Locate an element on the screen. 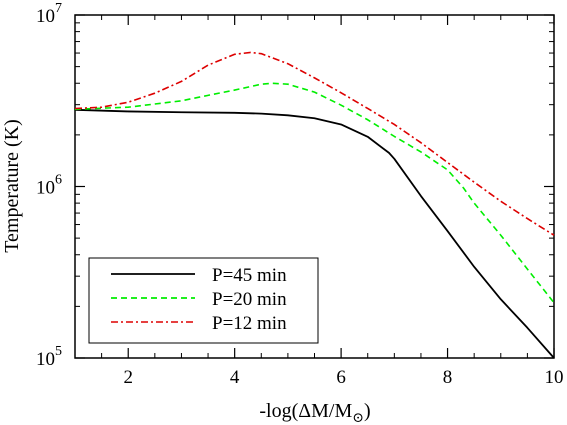 The image size is (567, 425). x-tick-label: 6 is located at coordinates (341, 377).